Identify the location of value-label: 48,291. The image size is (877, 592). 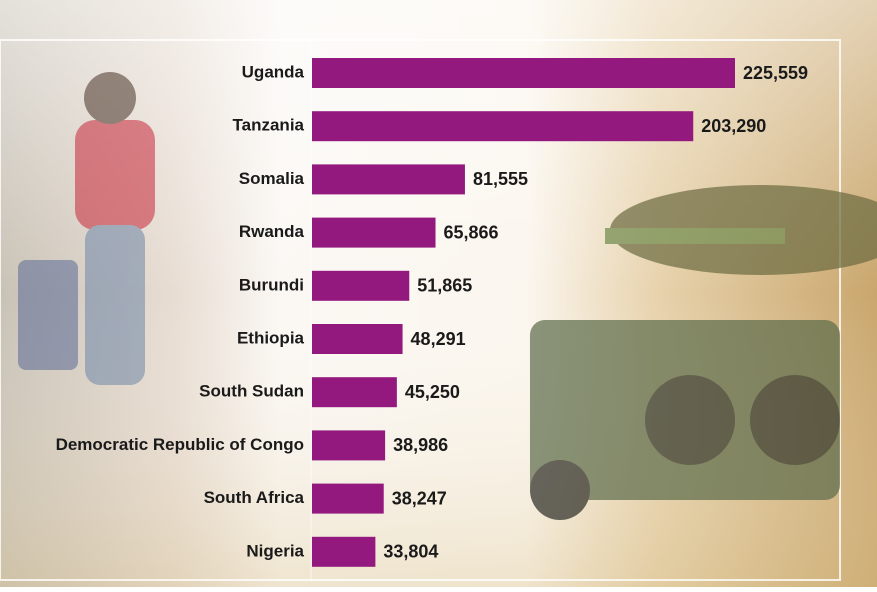
(438, 339).